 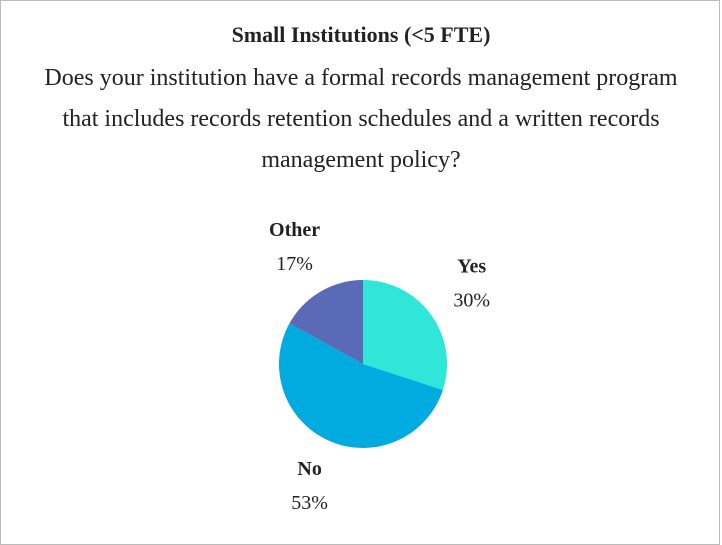 What do you see at coordinates (309, 503) in the screenshot?
I see `slice-value: 53%` at bounding box center [309, 503].